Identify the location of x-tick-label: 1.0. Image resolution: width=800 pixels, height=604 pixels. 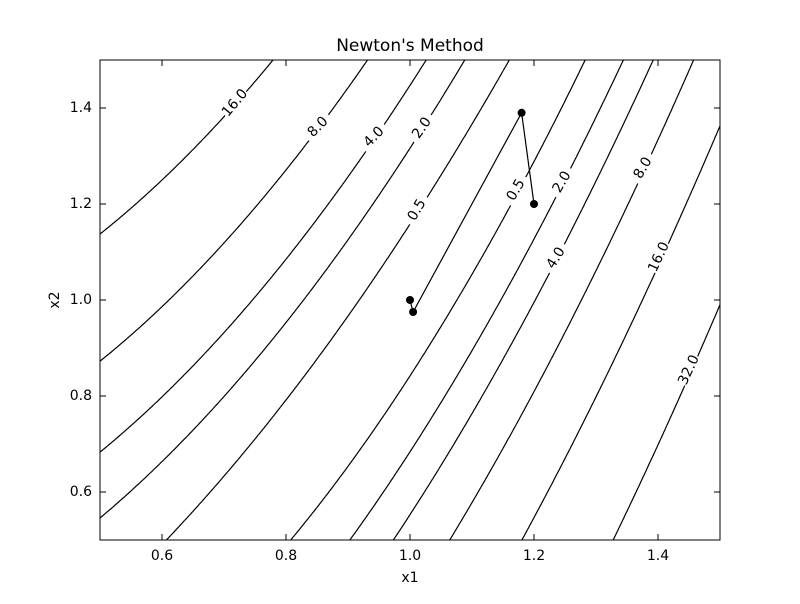
(410, 556).